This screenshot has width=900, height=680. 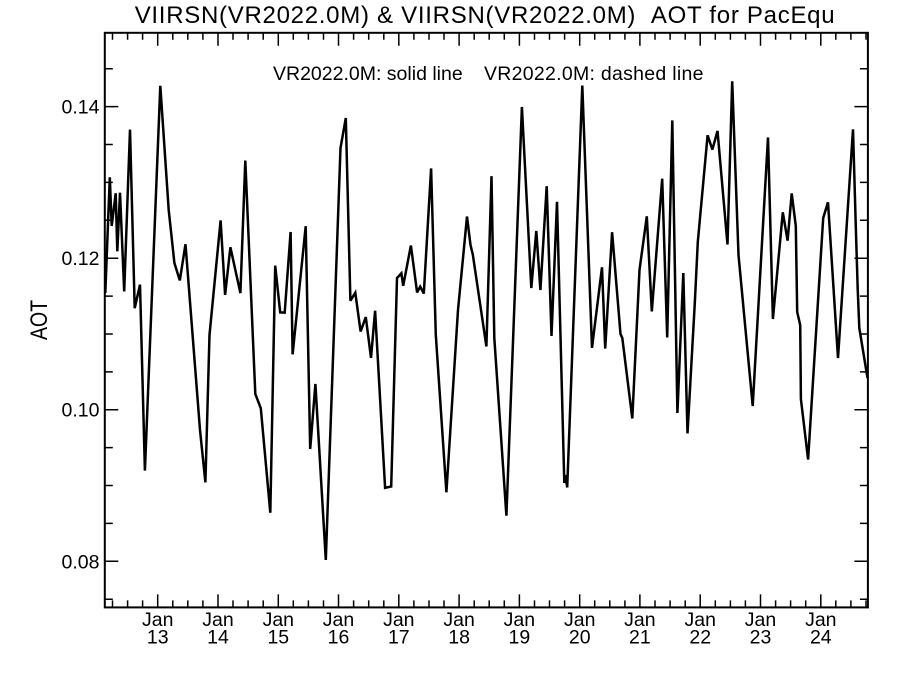 What do you see at coordinates (700, 638) in the screenshot?
I see `svg-text: 22` at bounding box center [700, 638].